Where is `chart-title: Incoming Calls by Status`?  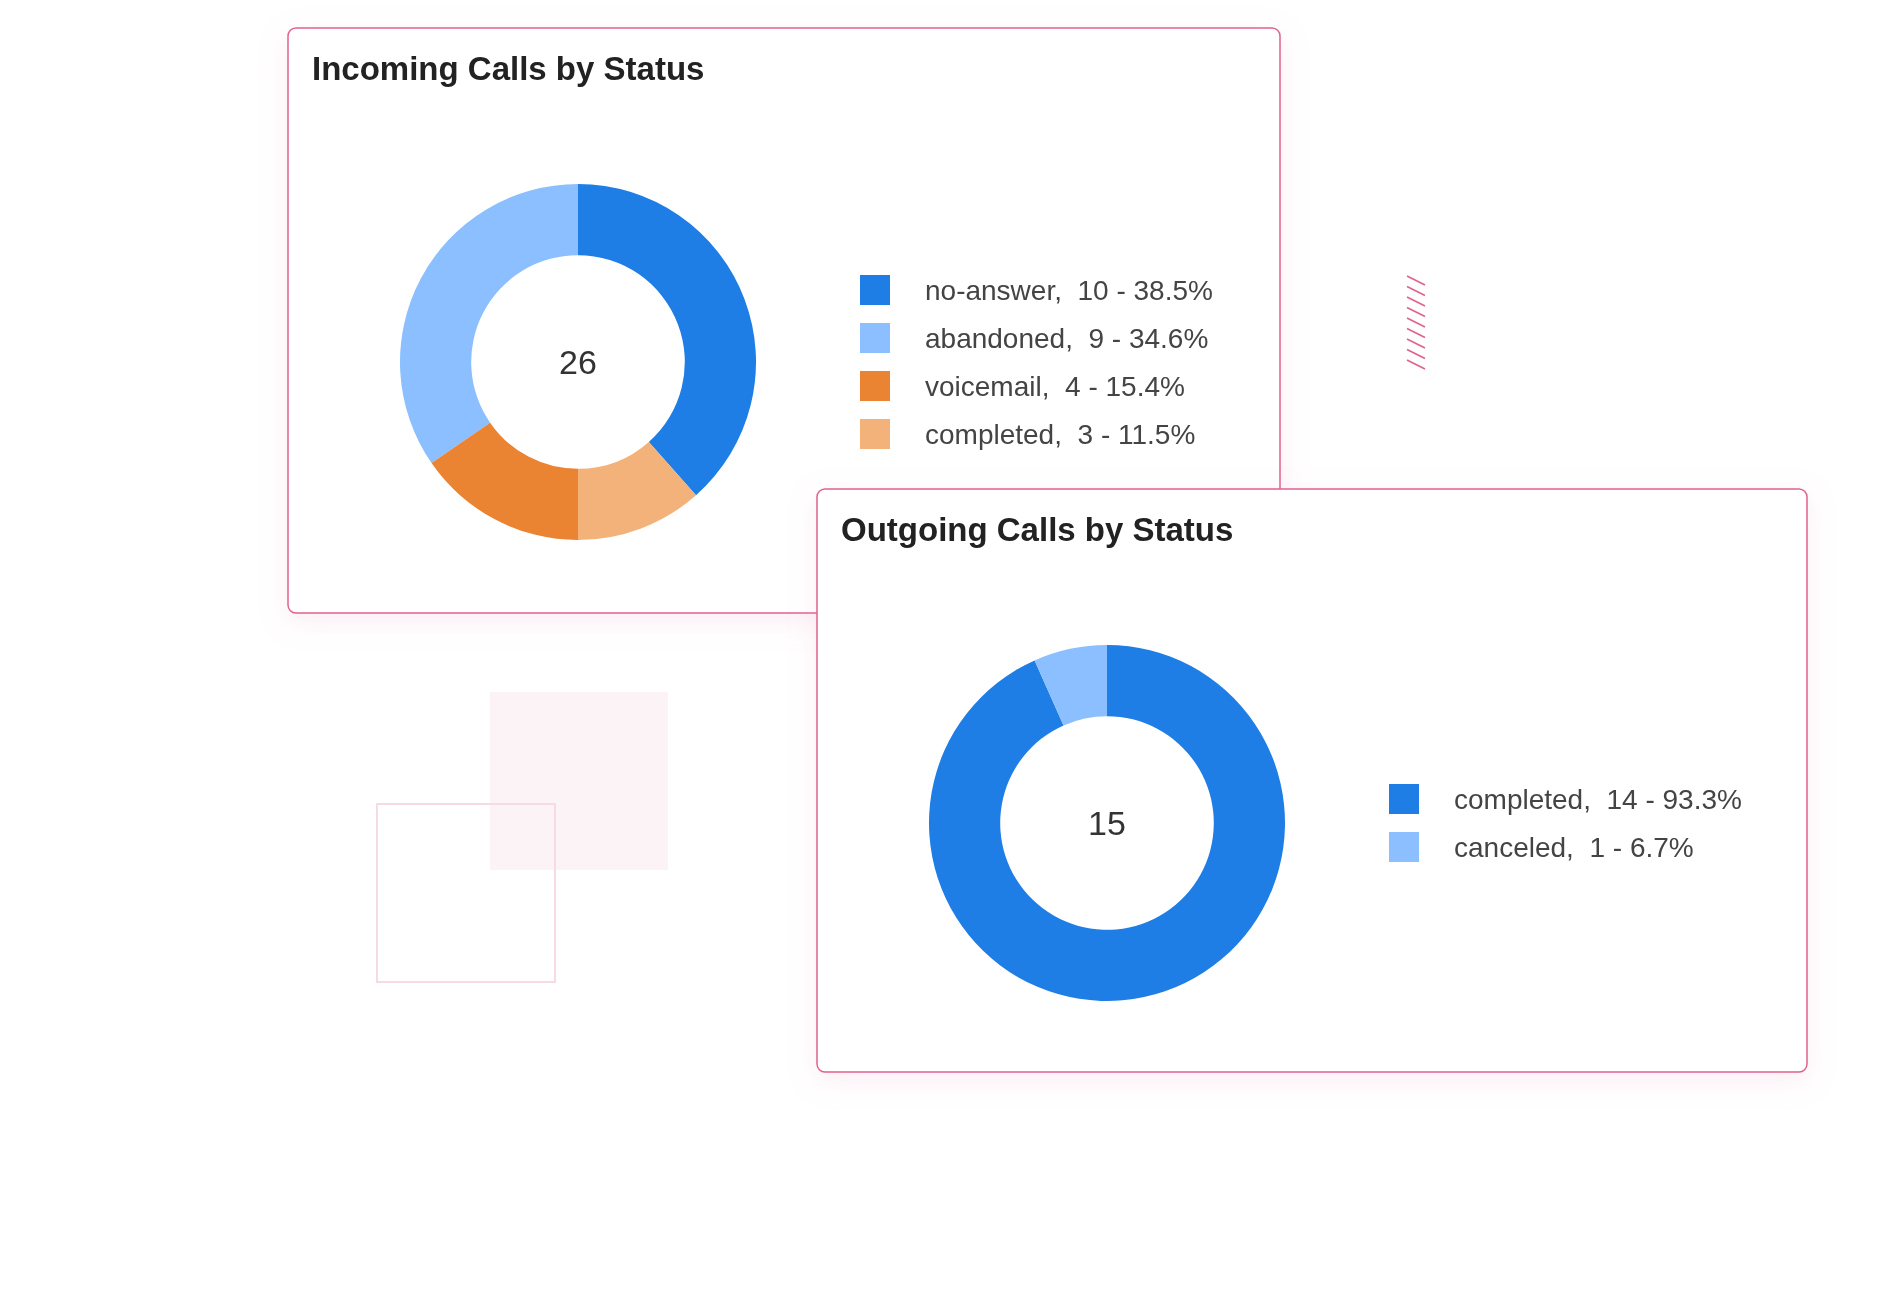
chart-title: Incoming Calls by Status is located at coordinates (508, 68).